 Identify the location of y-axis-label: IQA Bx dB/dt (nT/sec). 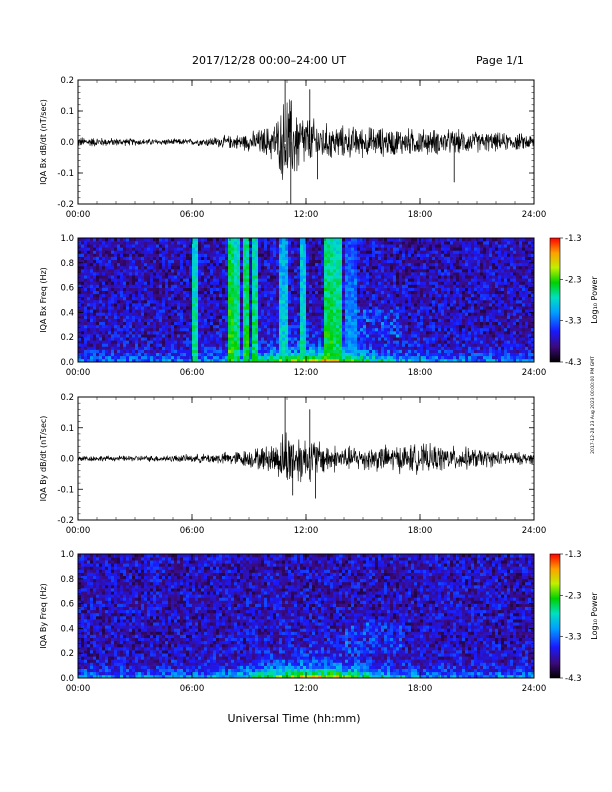
(43, 142).